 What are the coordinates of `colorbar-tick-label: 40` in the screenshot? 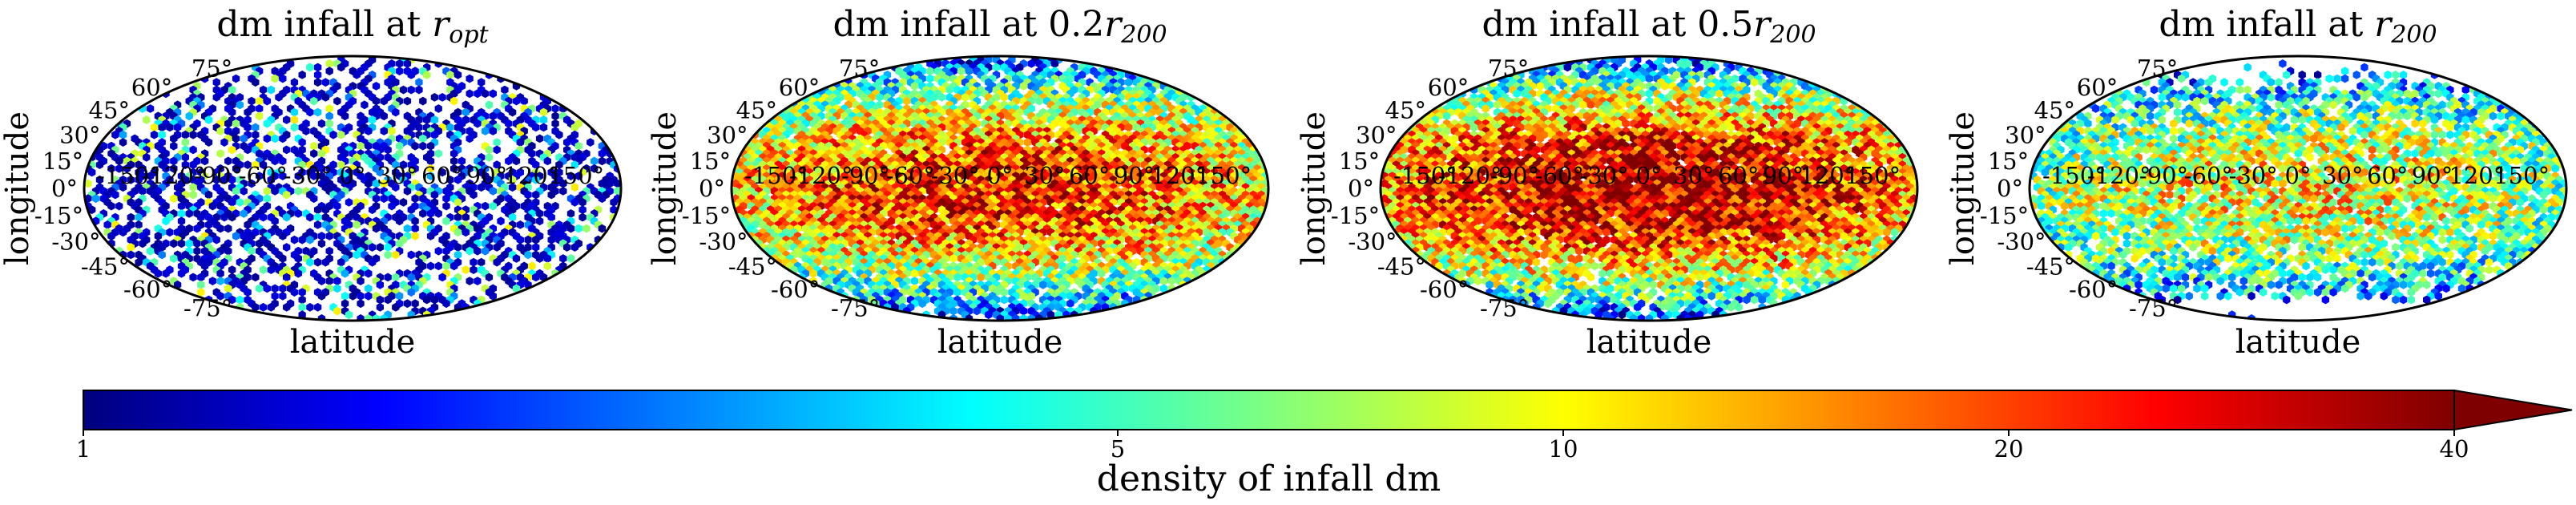 It's located at (2454, 449).